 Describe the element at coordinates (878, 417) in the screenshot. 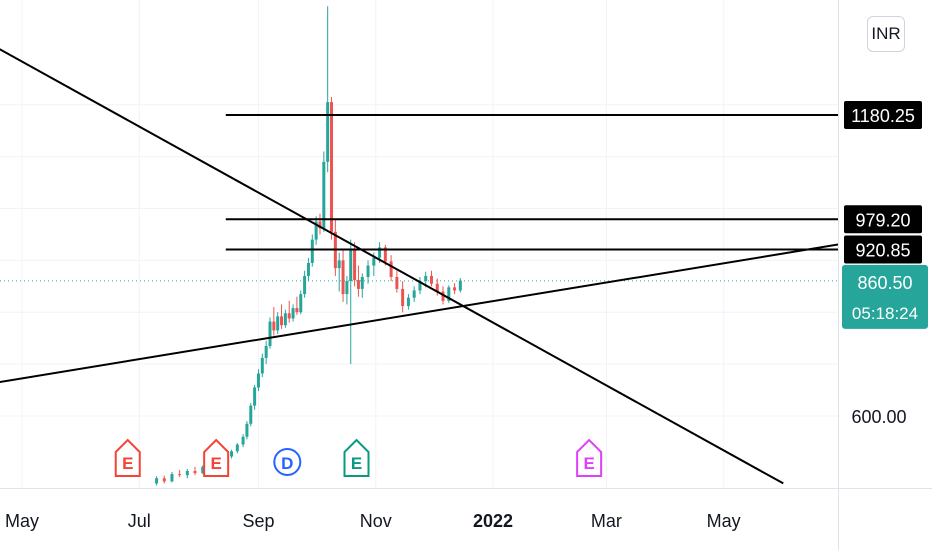

I see `y-tick-label: 600.00` at that location.